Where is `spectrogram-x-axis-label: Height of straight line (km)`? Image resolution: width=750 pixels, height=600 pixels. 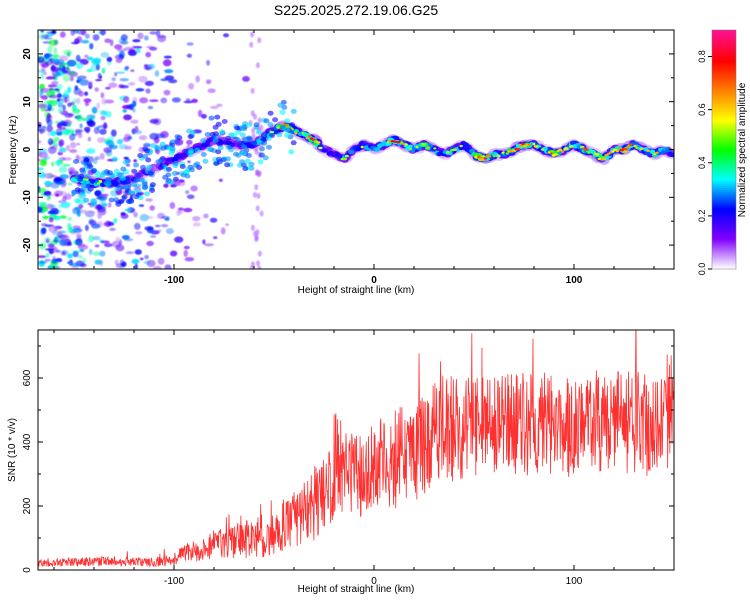 spectrogram-x-axis-label: Height of straight line (km) is located at coordinates (356, 290).